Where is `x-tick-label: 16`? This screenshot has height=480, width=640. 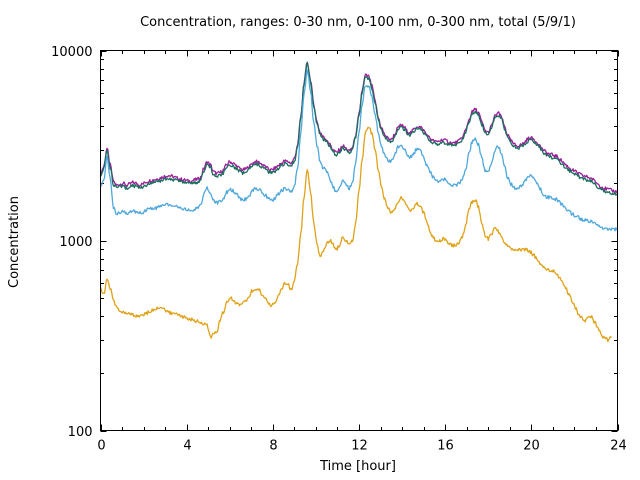 x-tick-label: 16 is located at coordinates (445, 446).